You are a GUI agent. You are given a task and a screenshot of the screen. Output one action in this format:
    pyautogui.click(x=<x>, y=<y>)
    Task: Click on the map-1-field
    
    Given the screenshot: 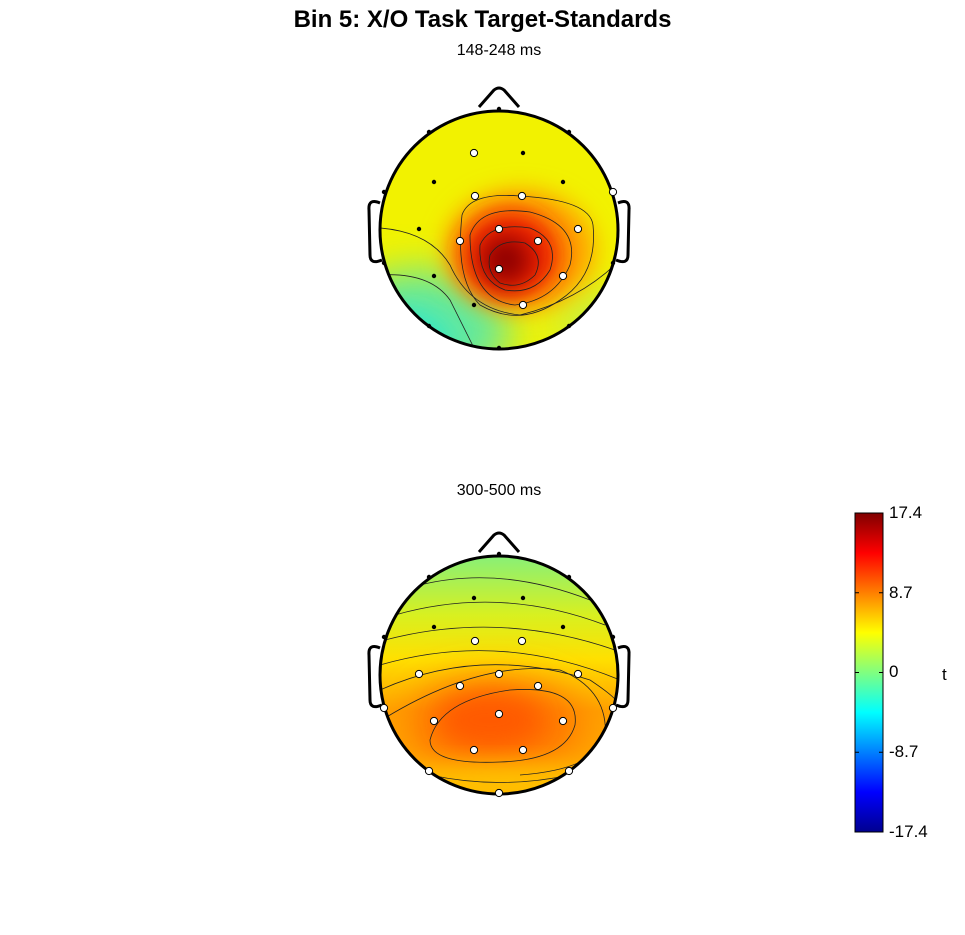 What is the action you would take?
    pyautogui.click(x=499, y=230)
    